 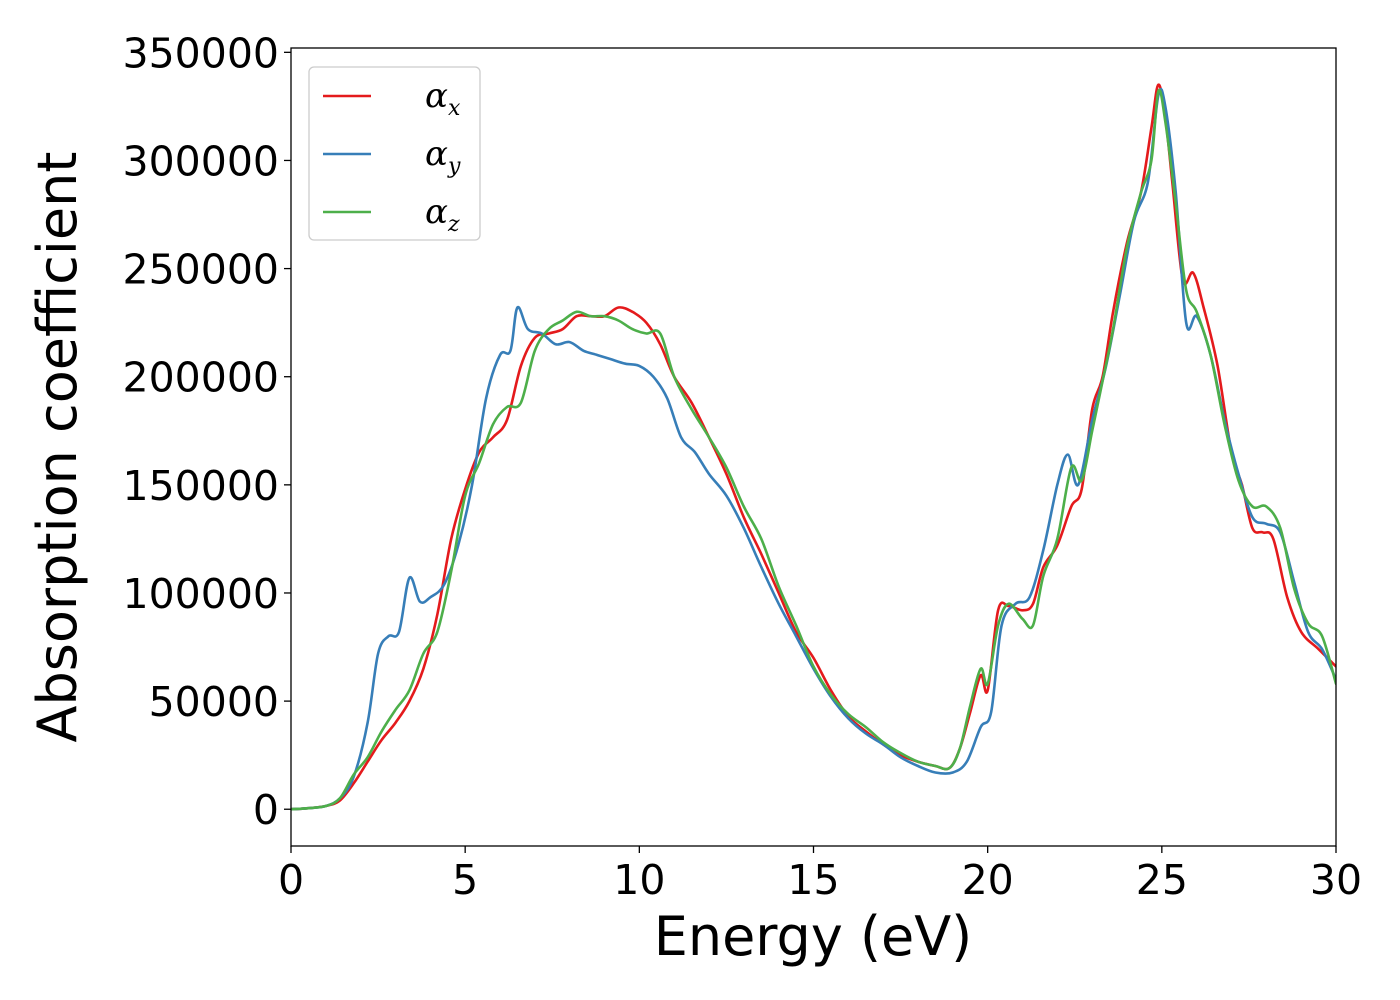 I want to click on legend-box, so click(x=394, y=153).